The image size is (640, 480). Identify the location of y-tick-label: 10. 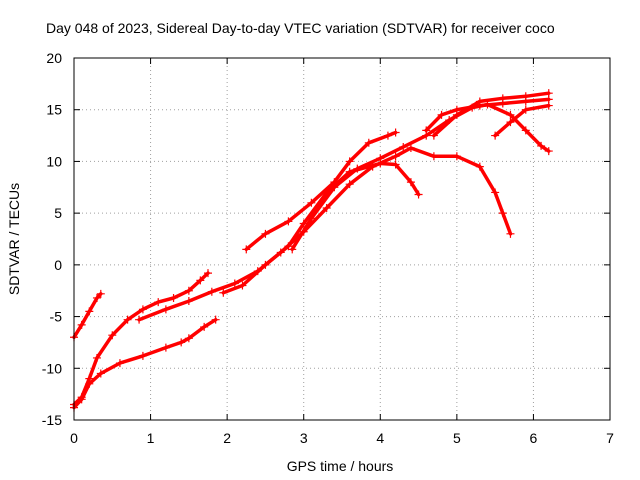
(54, 161).